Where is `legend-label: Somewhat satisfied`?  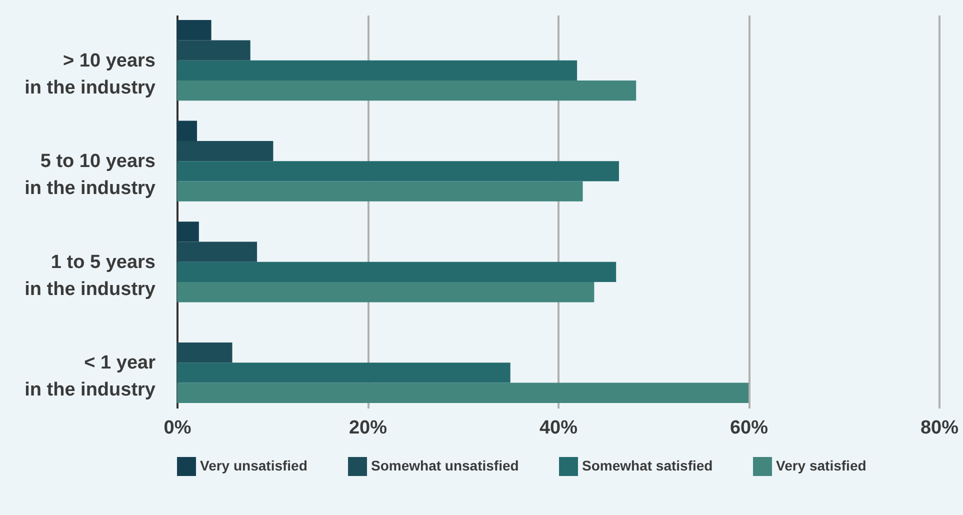
legend-label: Somewhat satisfied is located at coordinates (647, 466).